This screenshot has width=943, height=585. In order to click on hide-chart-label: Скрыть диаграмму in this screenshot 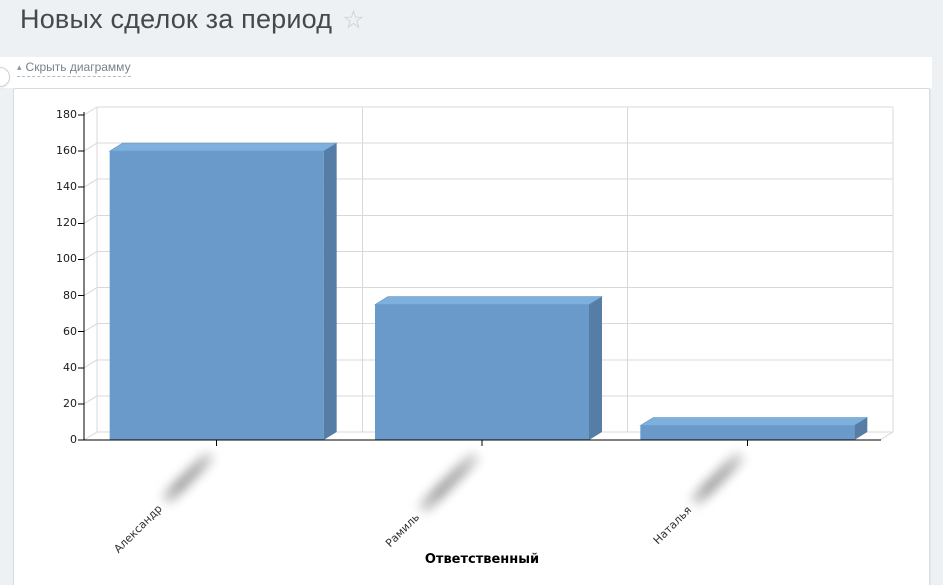, I will do `click(78, 67)`.